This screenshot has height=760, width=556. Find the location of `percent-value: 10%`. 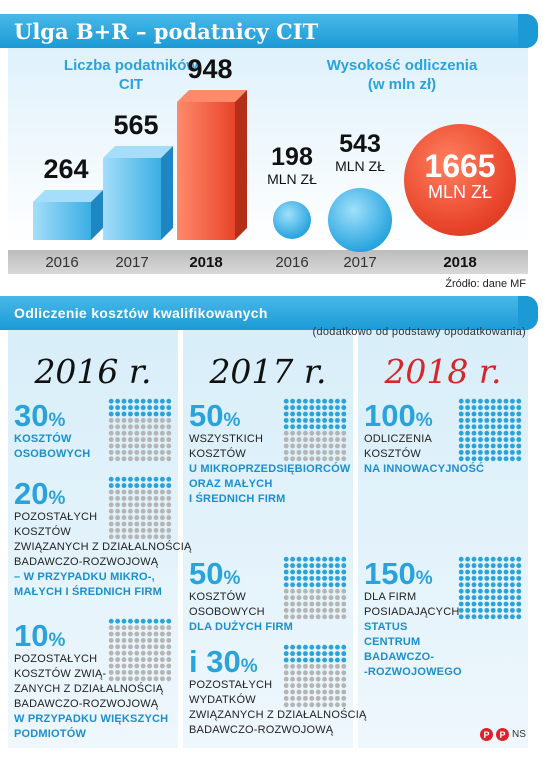

percent-value: 10% is located at coordinates (39, 636).